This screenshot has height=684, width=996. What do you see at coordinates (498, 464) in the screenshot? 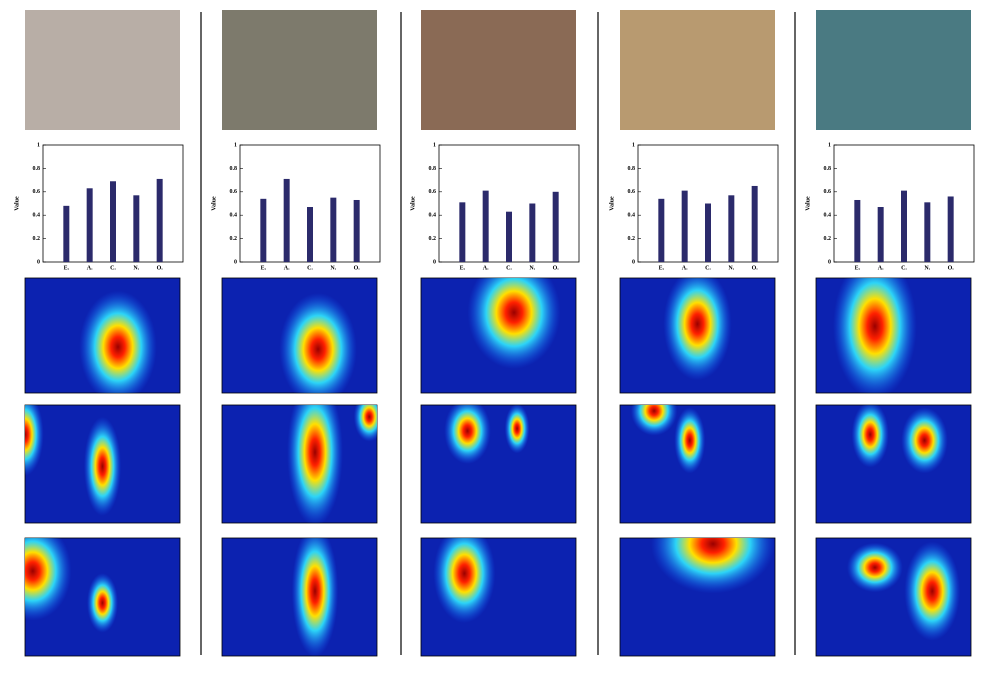
I see `heatmap-background` at bounding box center [498, 464].